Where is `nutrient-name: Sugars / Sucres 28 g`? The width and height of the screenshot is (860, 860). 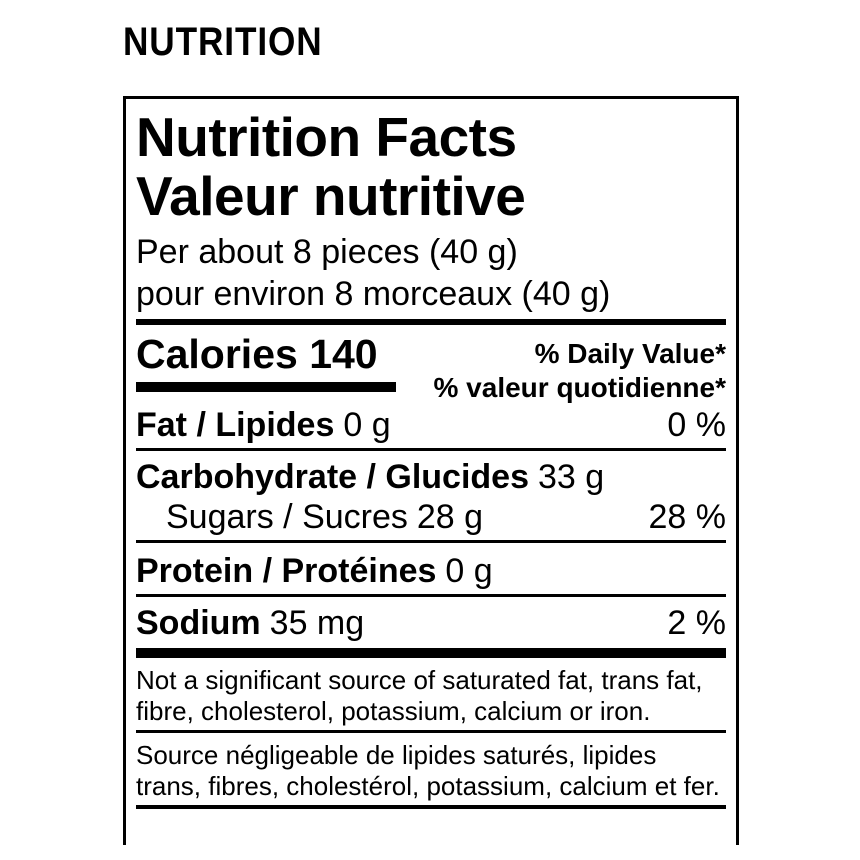 nutrient-name: Sugars / Sucres 28 g is located at coordinates (324, 517).